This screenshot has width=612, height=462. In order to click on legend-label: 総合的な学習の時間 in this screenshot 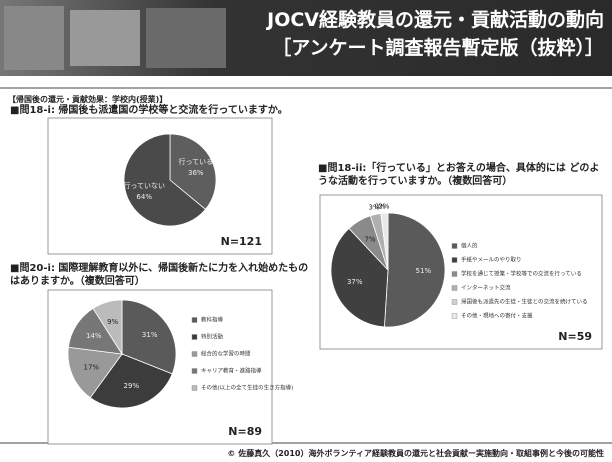, I will do `click(226, 354)`.